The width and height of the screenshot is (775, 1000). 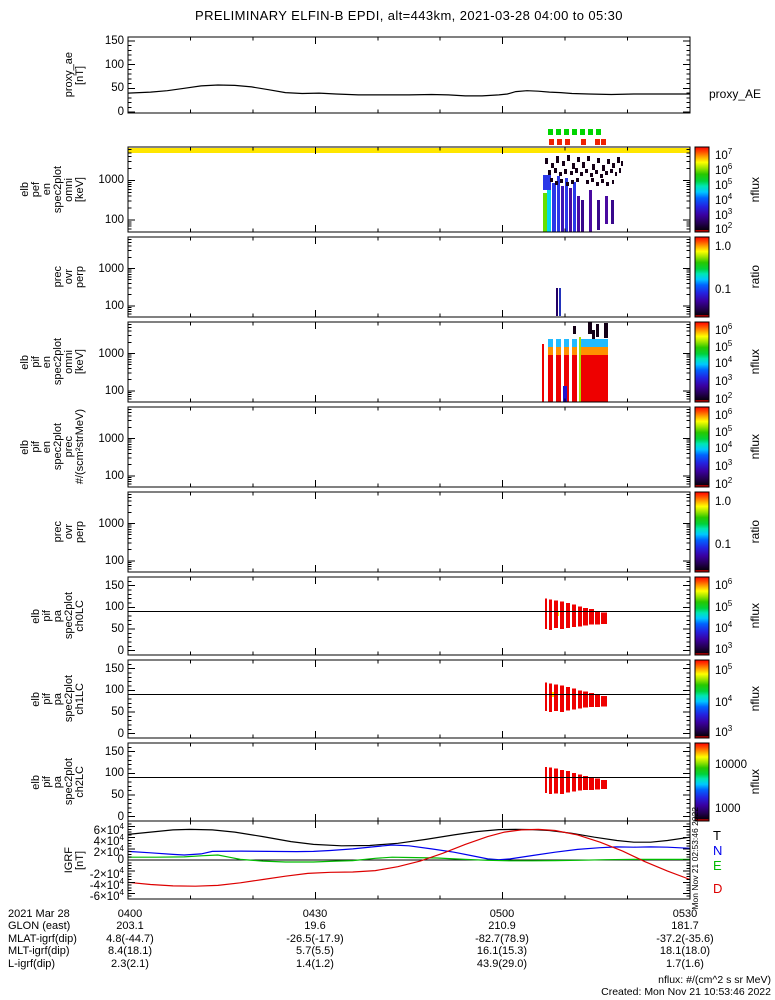 What do you see at coordinates (130, 951) in the screenshot?
I see `footer-value: 8.4(18.1)` at bounding box center [130, 951].